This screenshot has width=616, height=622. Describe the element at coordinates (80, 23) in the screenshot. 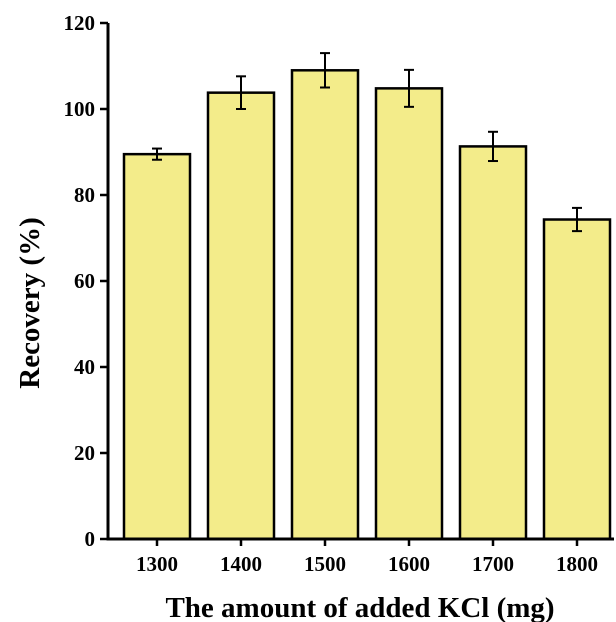

I see `y-tick-label-120: 120` at that location.